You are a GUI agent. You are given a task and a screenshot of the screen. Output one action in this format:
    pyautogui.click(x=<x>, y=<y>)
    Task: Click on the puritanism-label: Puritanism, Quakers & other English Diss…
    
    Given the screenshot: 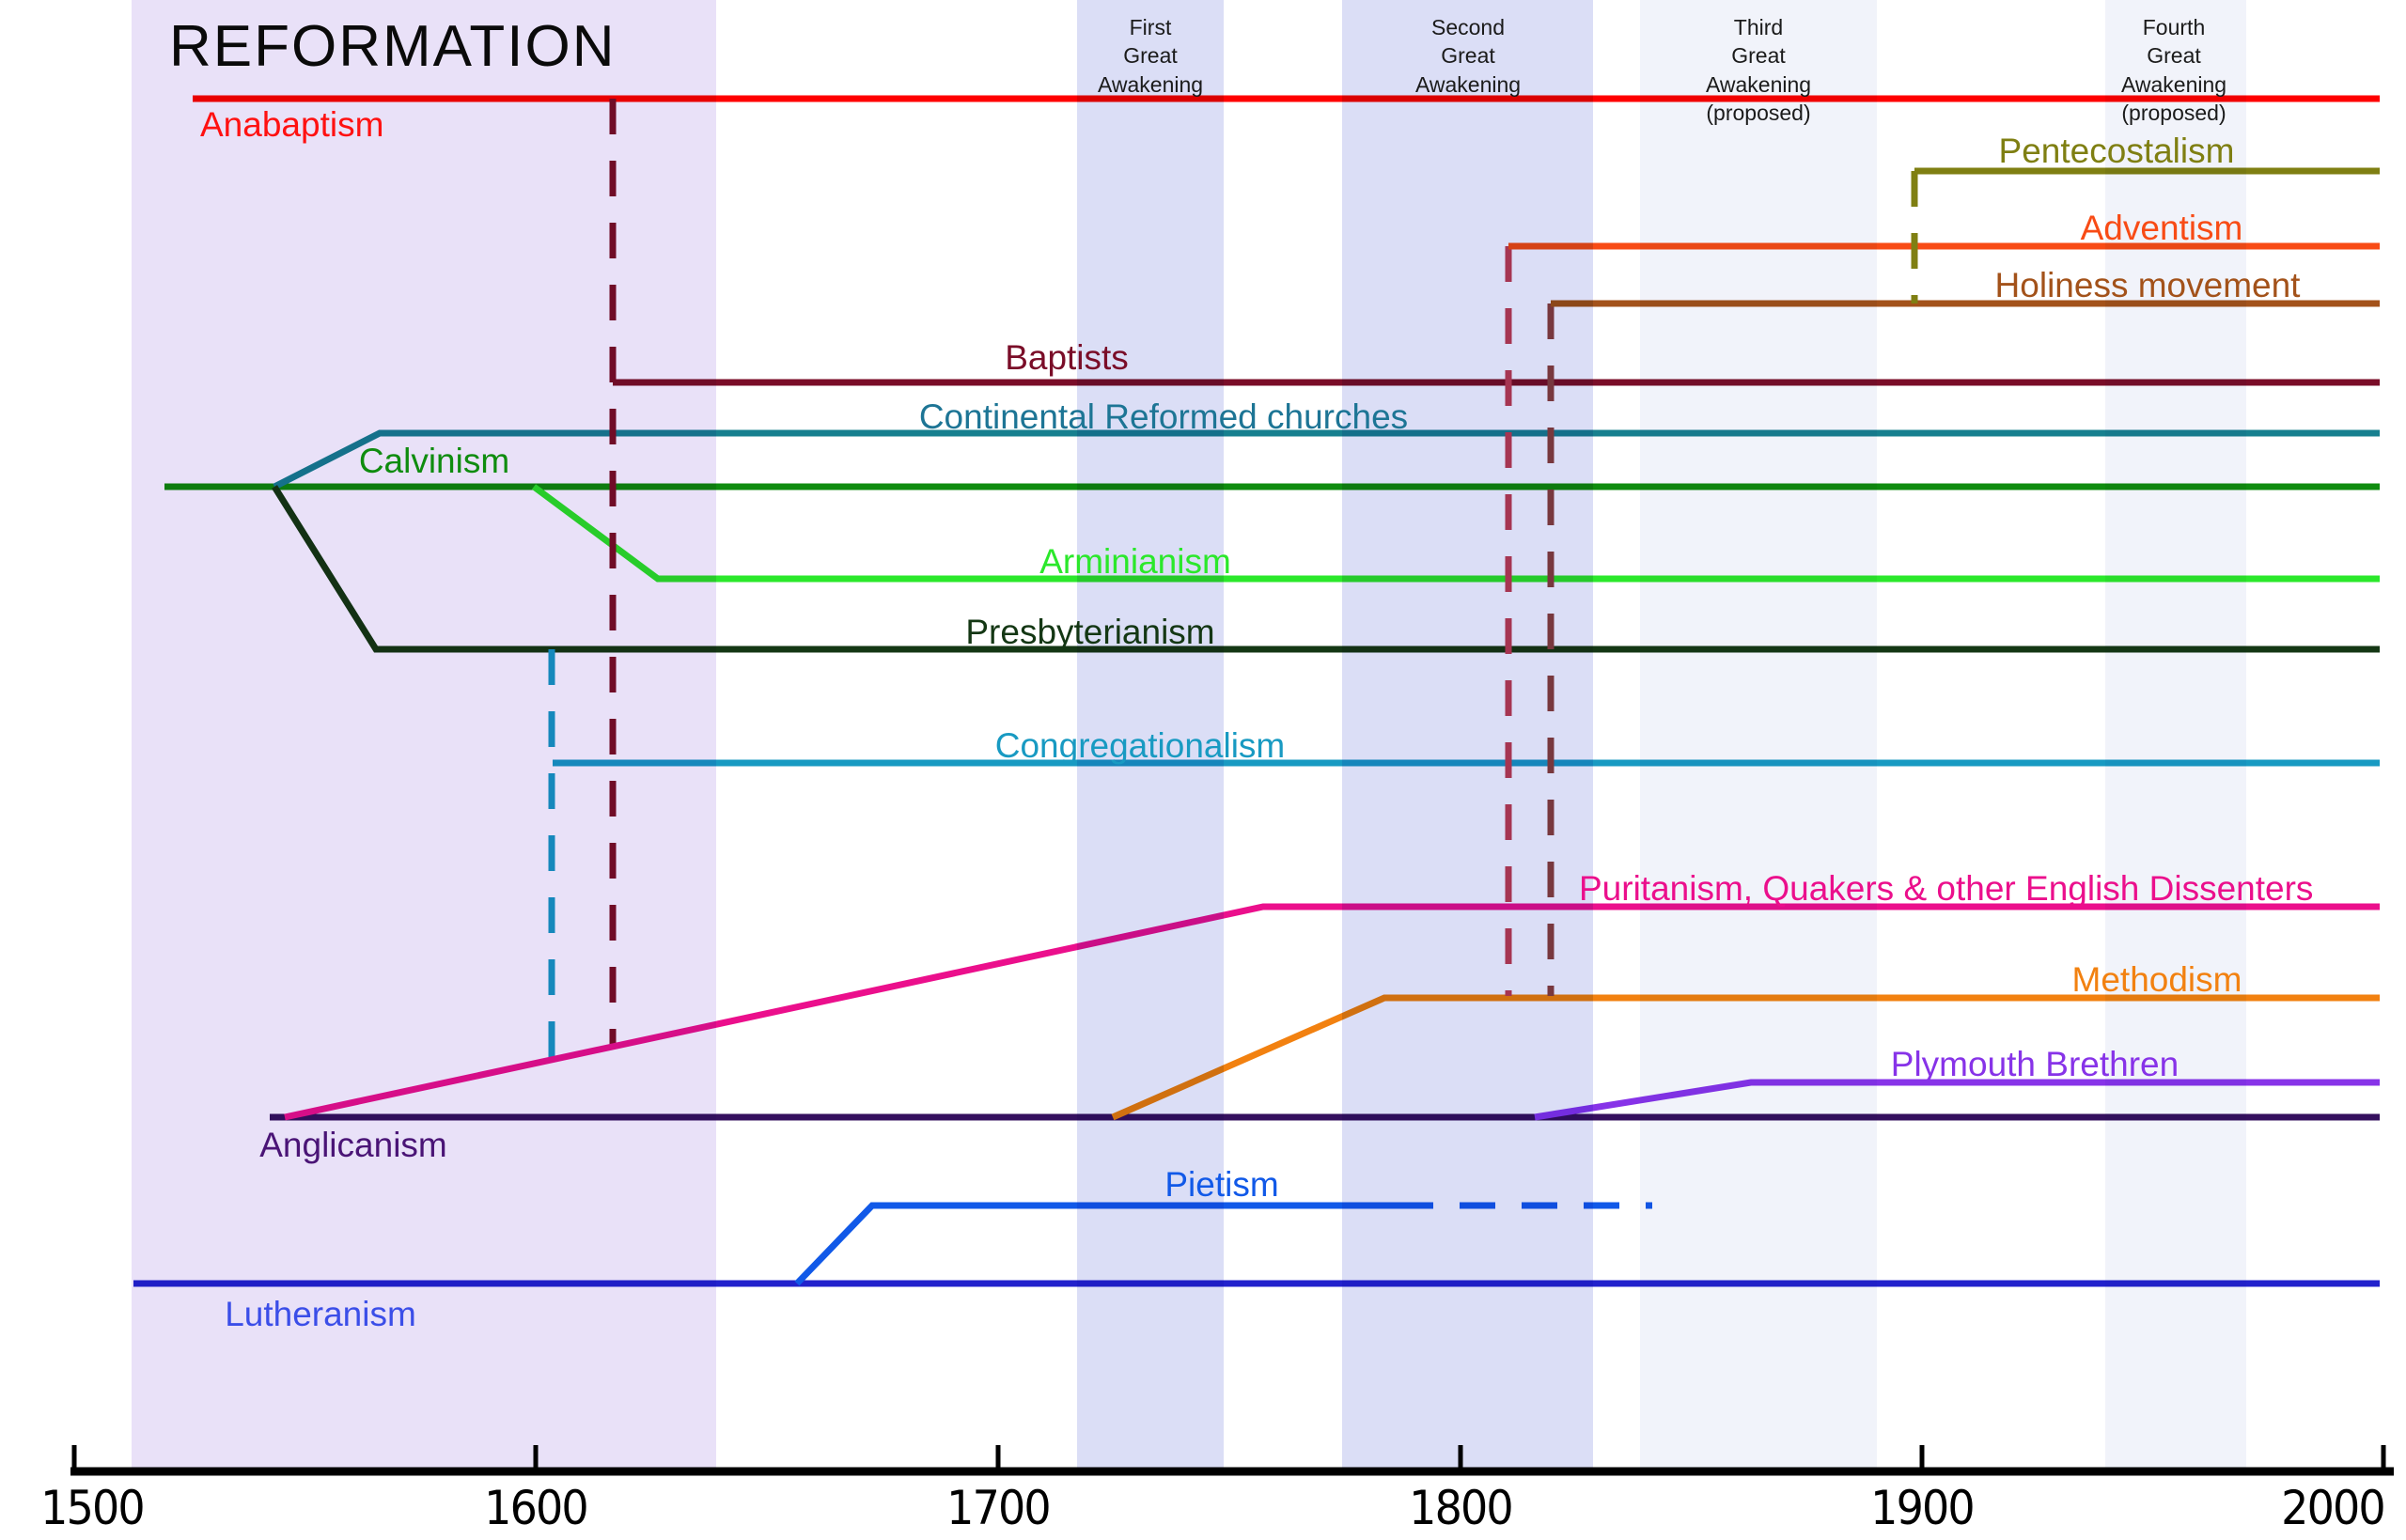 What is the action you would take?
    pyautogui.click(x=1946, y=888)
    